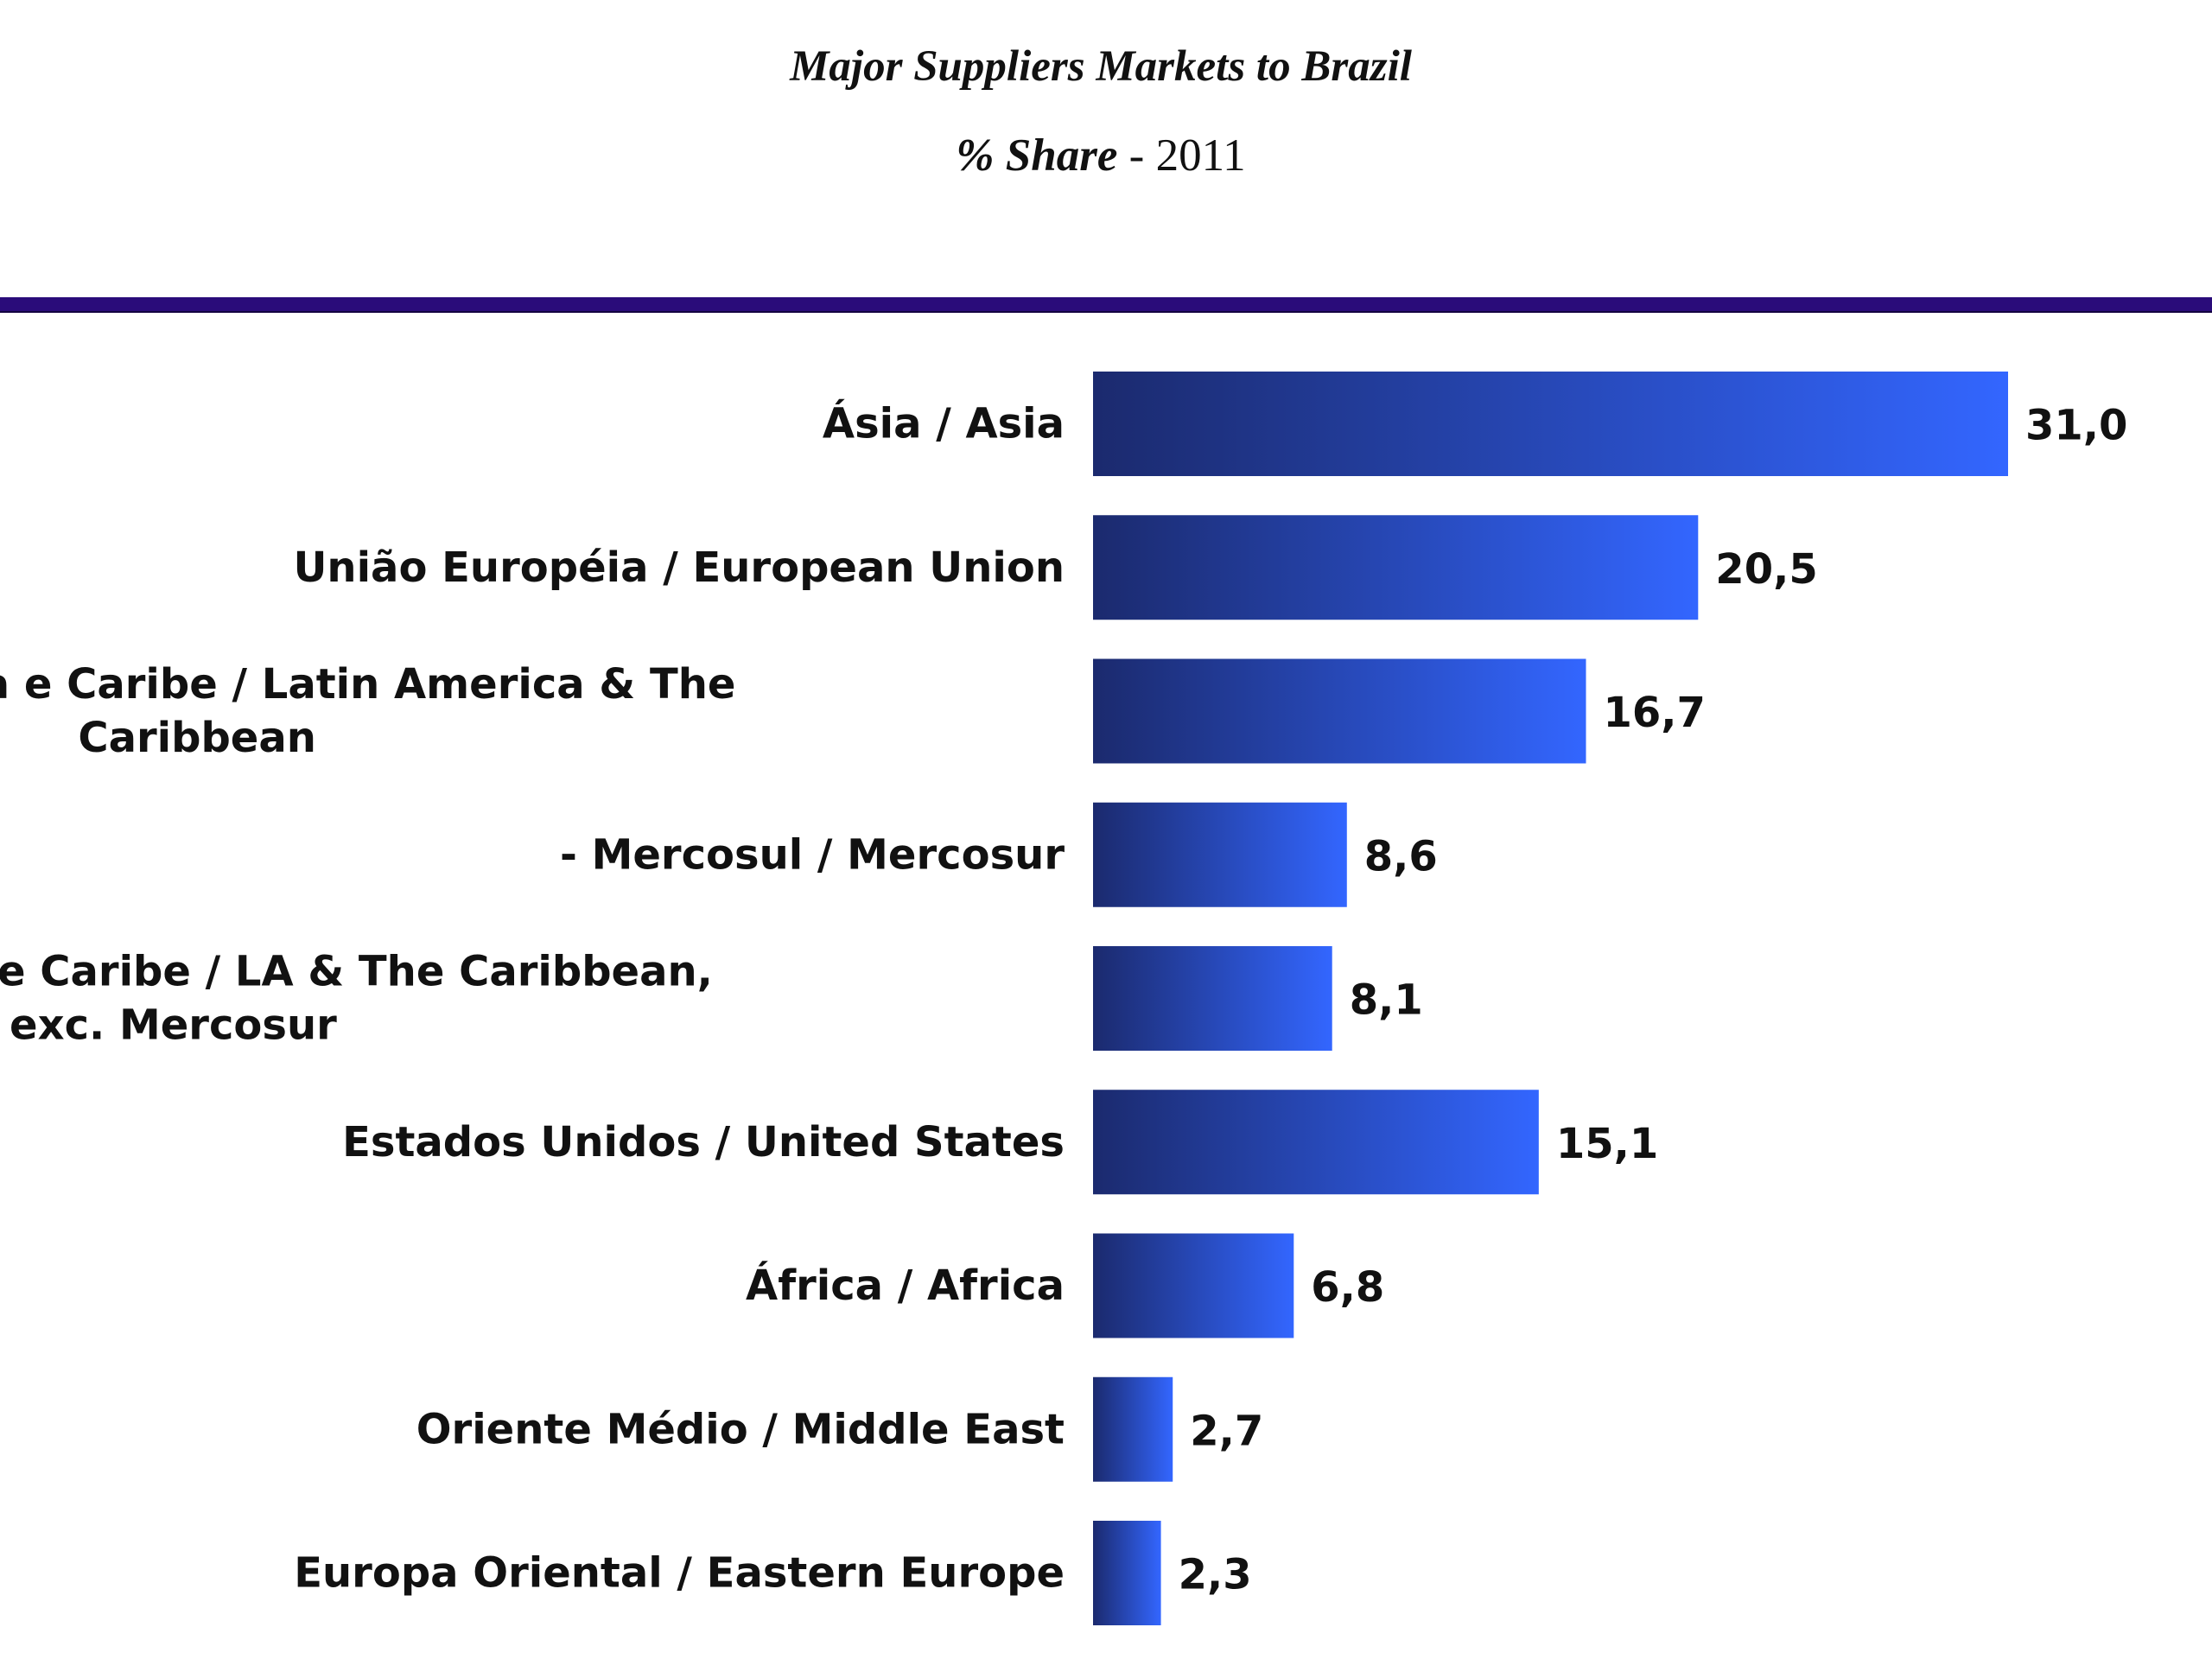 The height and width of the screenshot is (1659, 2212). Describe the element at coordinates (1200, 155) in the screenshot. I see `subtitle-year: 2011` at that location.